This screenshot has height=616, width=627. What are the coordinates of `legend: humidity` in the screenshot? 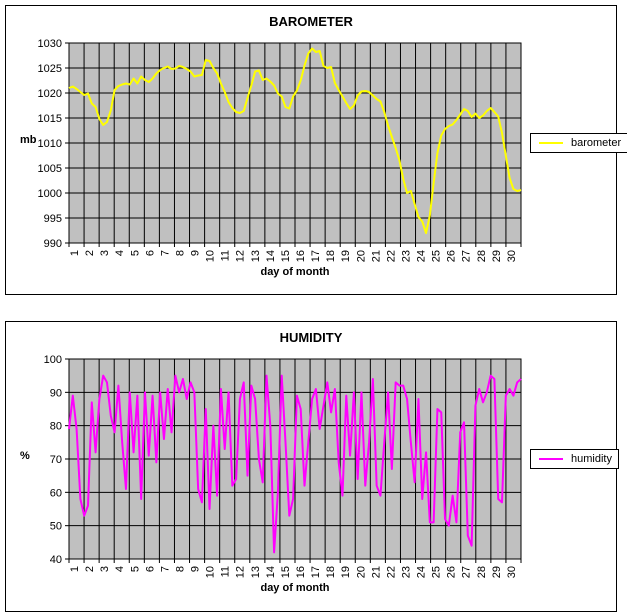 It's located at (574, 459).